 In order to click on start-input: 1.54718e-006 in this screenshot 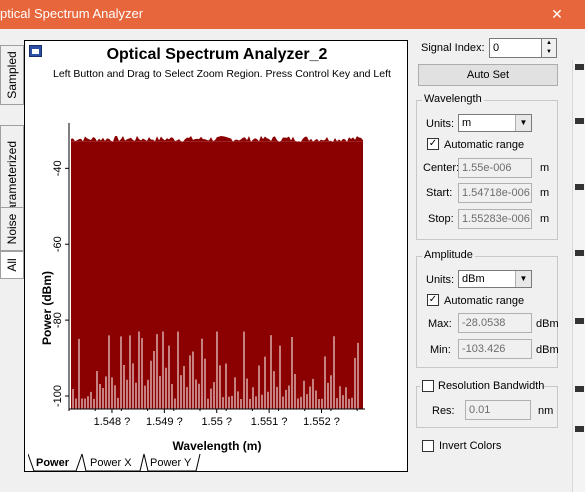, I will do `click(495, 193)`.